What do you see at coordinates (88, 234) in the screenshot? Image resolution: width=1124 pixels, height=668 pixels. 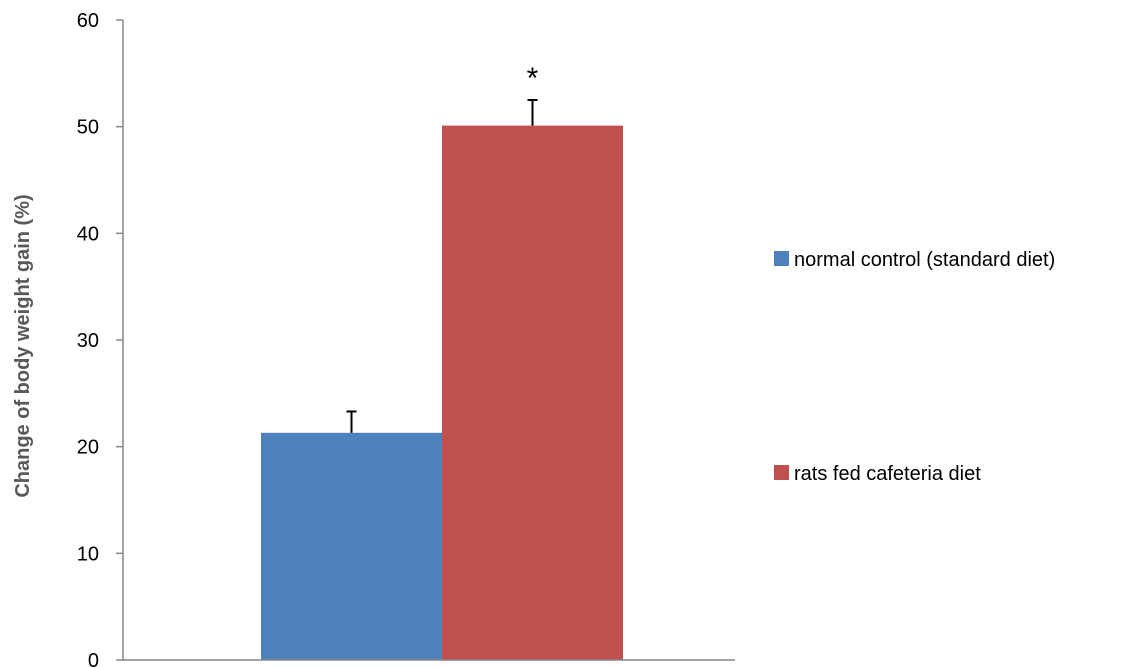 I see `y-tick-label: 40` at bounding box center [88, 234].